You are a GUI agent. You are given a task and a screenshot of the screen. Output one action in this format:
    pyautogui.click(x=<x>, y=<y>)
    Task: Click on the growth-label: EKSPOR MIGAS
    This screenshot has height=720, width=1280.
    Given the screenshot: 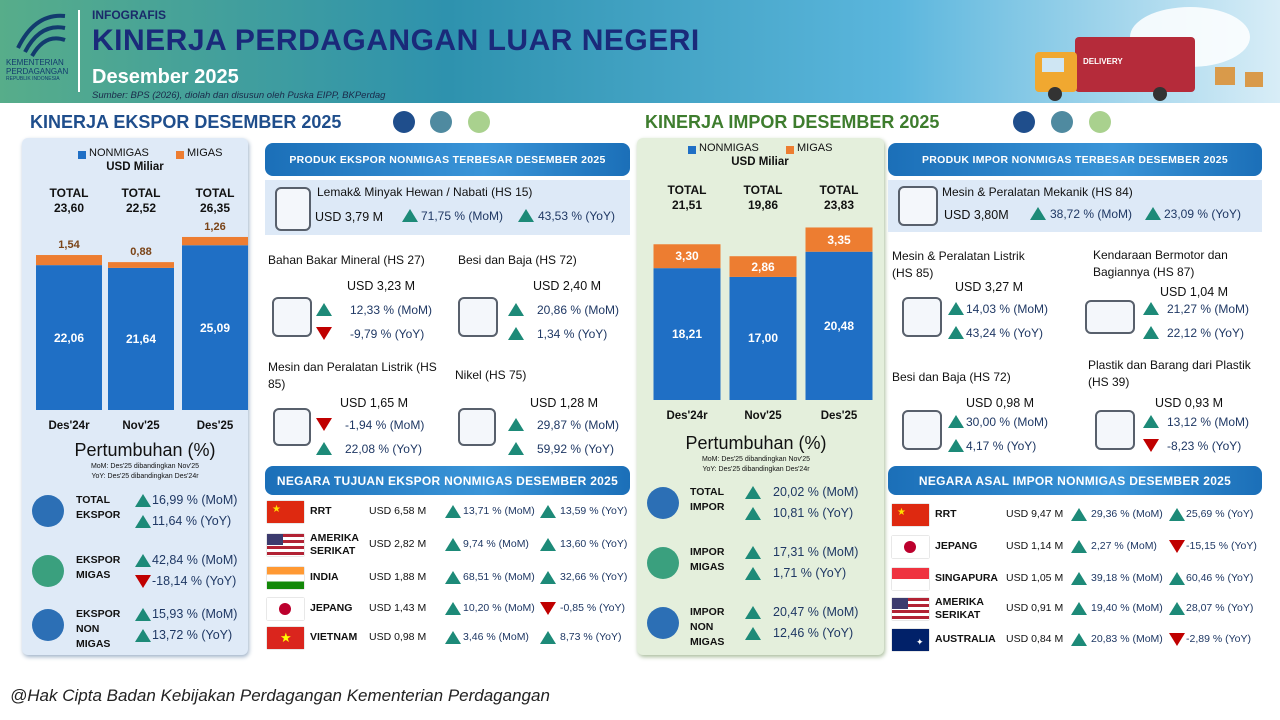 What is the action you would take?
    pyautogui.click(x=98, y=567)
    